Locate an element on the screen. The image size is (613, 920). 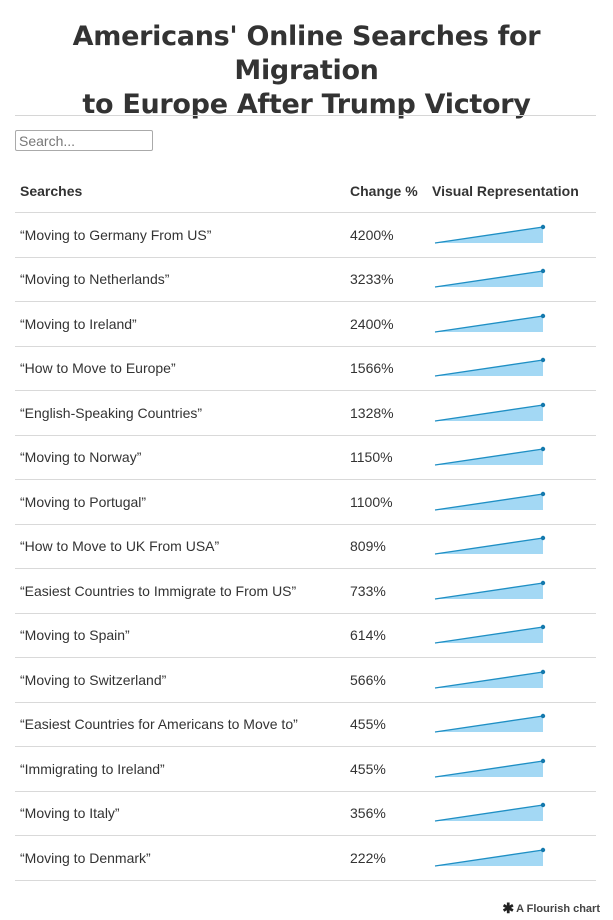
table-row: “How to Move to Europe” 1566% is located at coordinates (305, 368).